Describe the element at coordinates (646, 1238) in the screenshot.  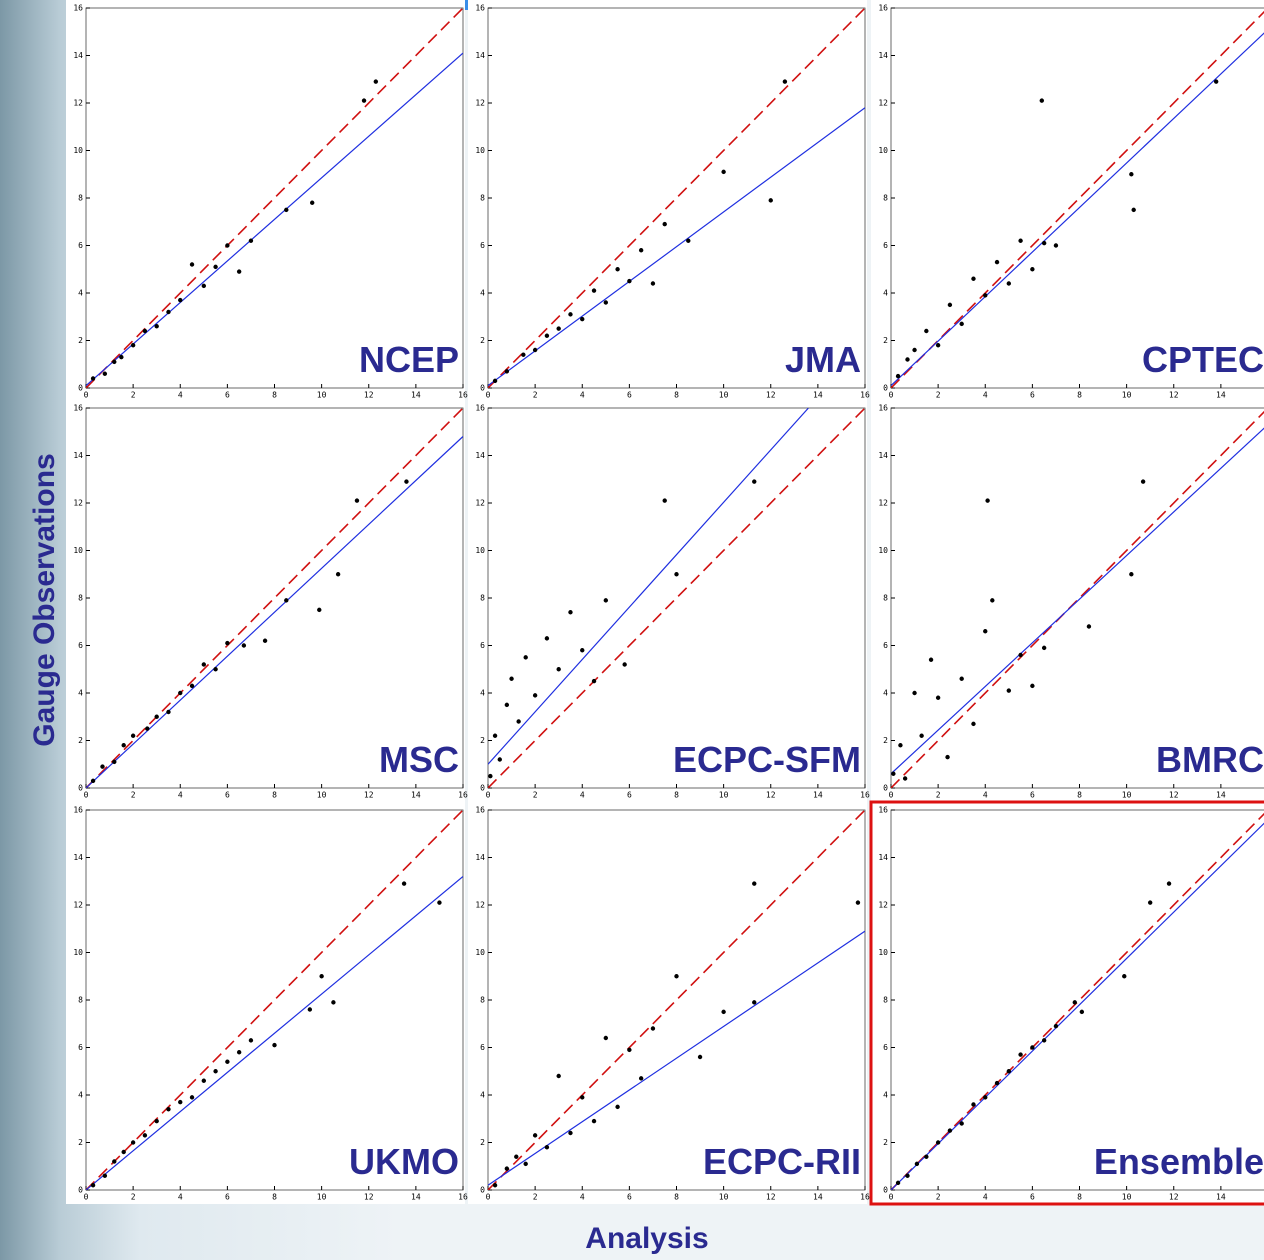
I see `x-axis-label: Analysis` at that location.